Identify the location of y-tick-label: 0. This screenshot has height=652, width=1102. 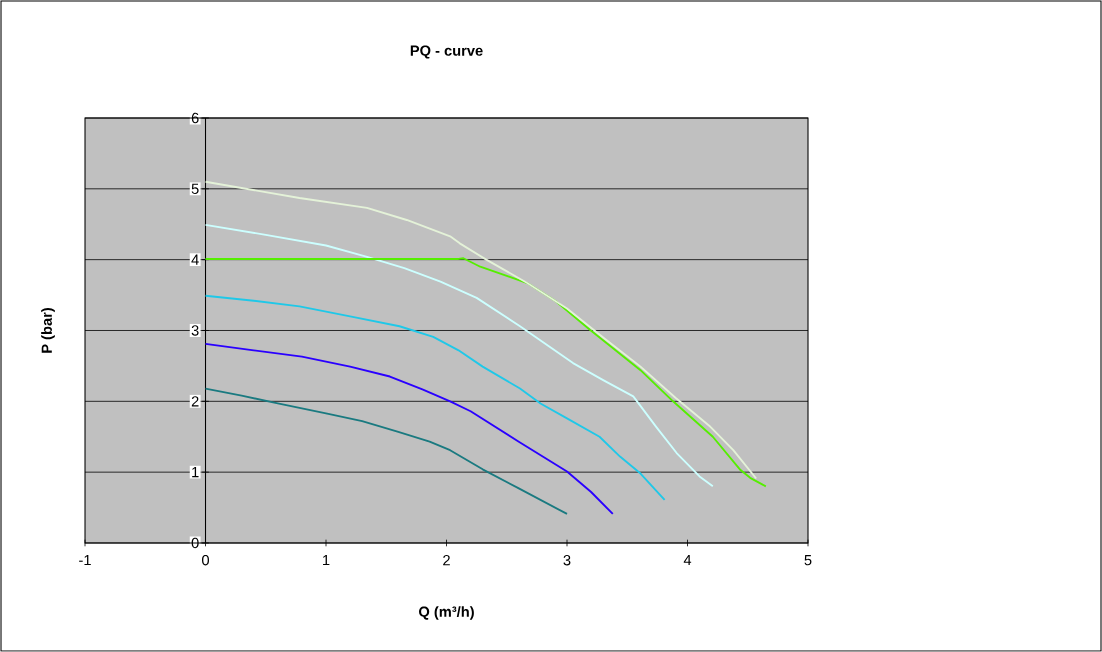
(195, 543).